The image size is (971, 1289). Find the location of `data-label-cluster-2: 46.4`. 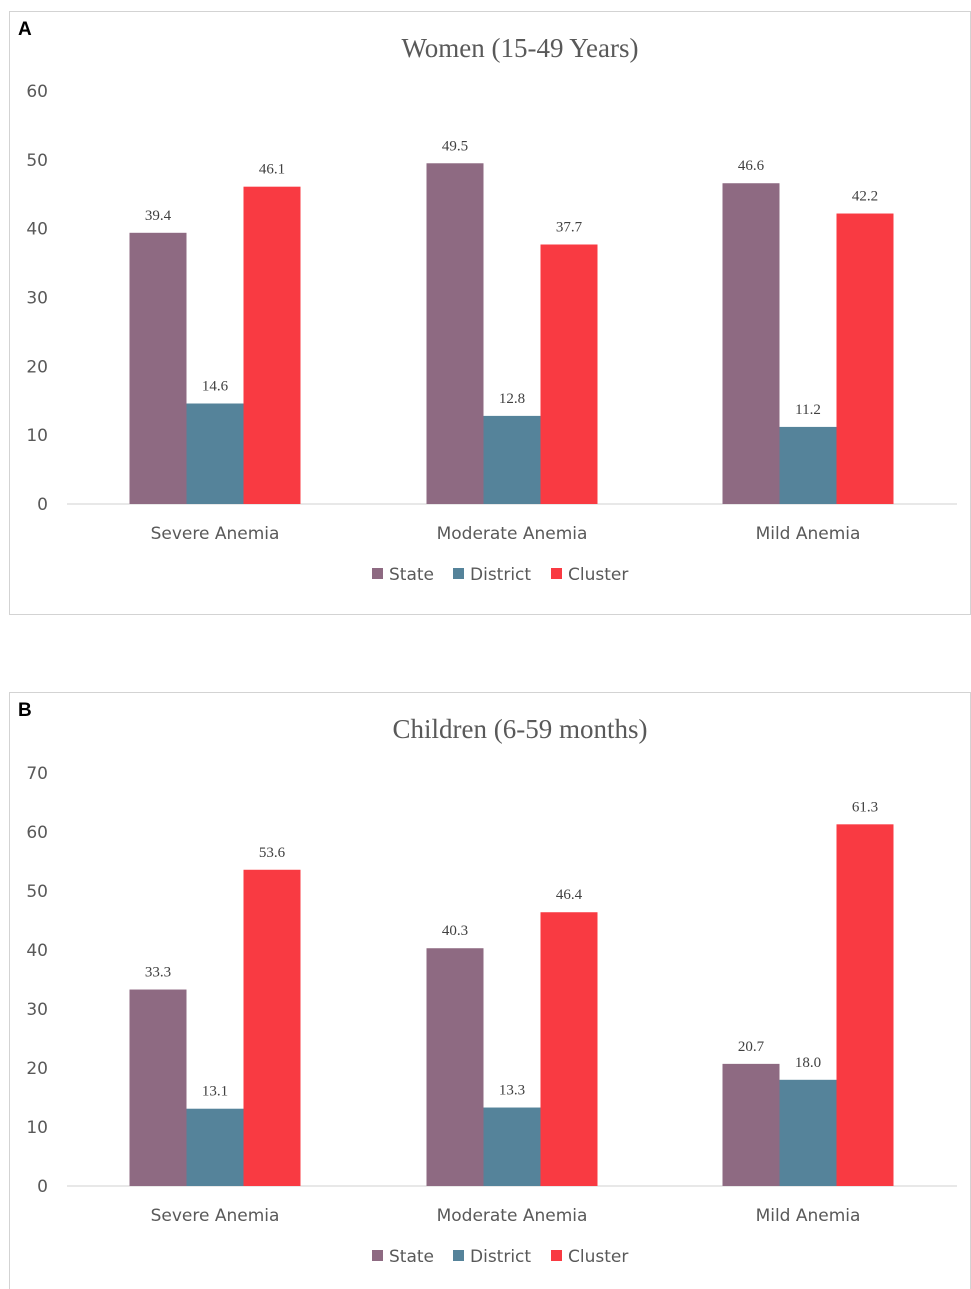

data-label-cluster-2: 46.4 is located at coordinates (569, 895).